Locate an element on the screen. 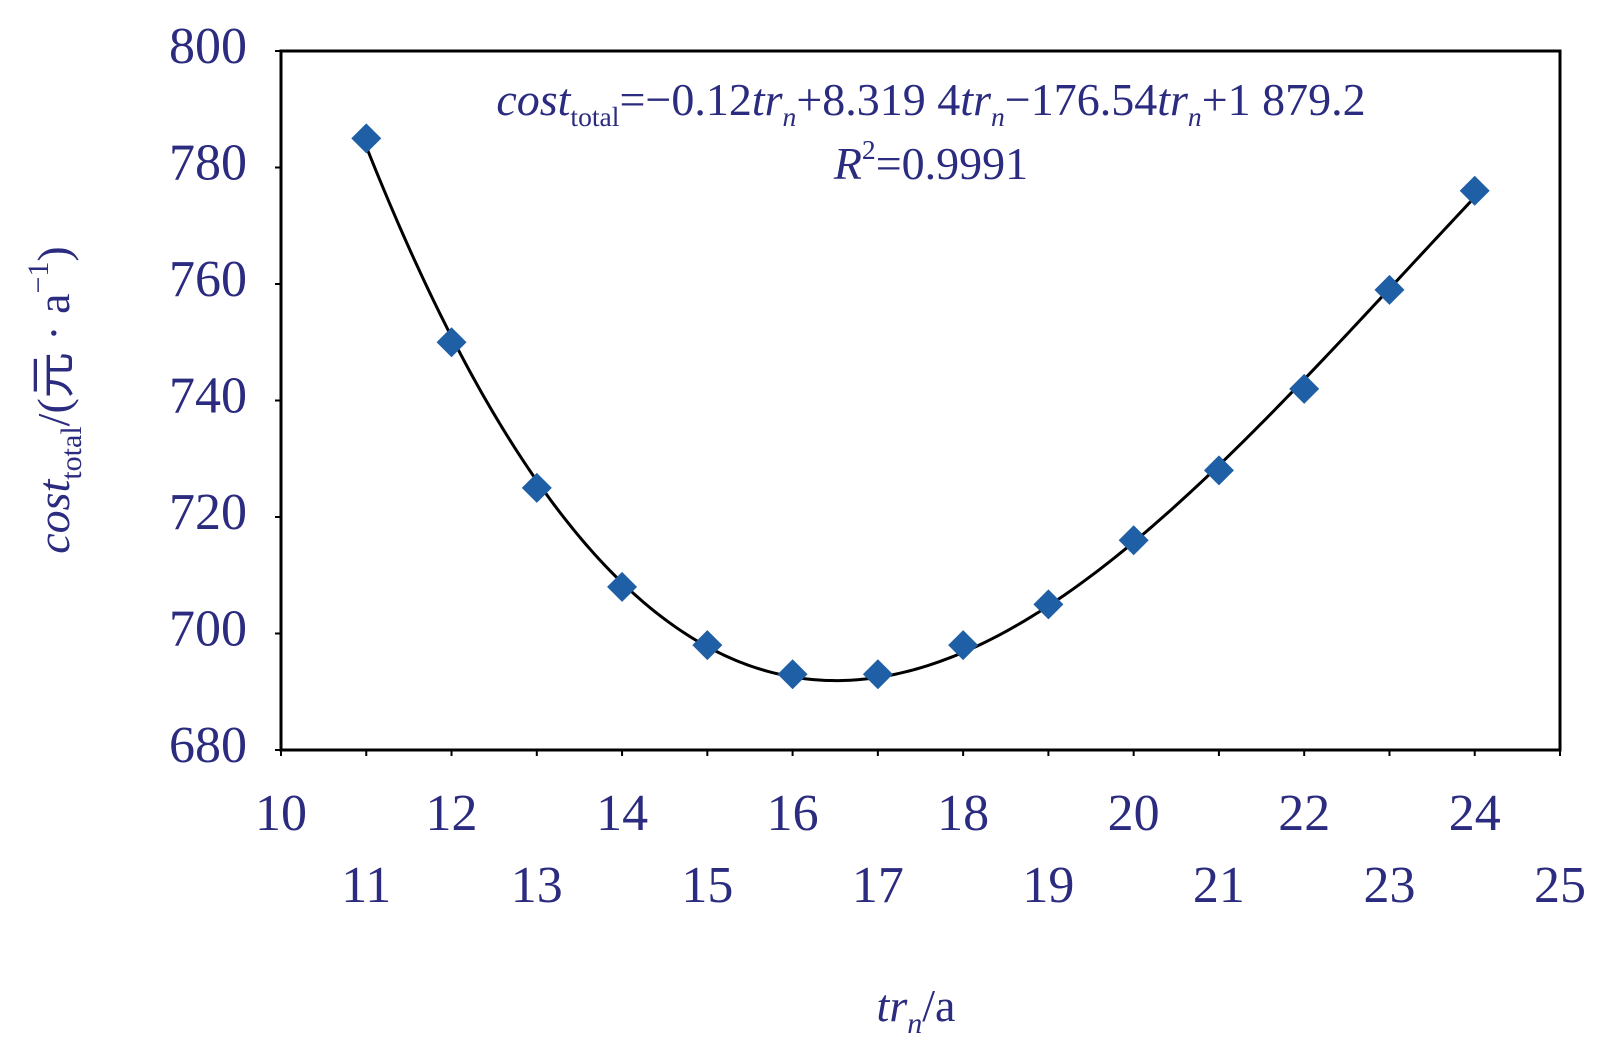 This screenshot has height=1062, width=1604. x-tick-label: 16 is located at coordinates (793, 813).